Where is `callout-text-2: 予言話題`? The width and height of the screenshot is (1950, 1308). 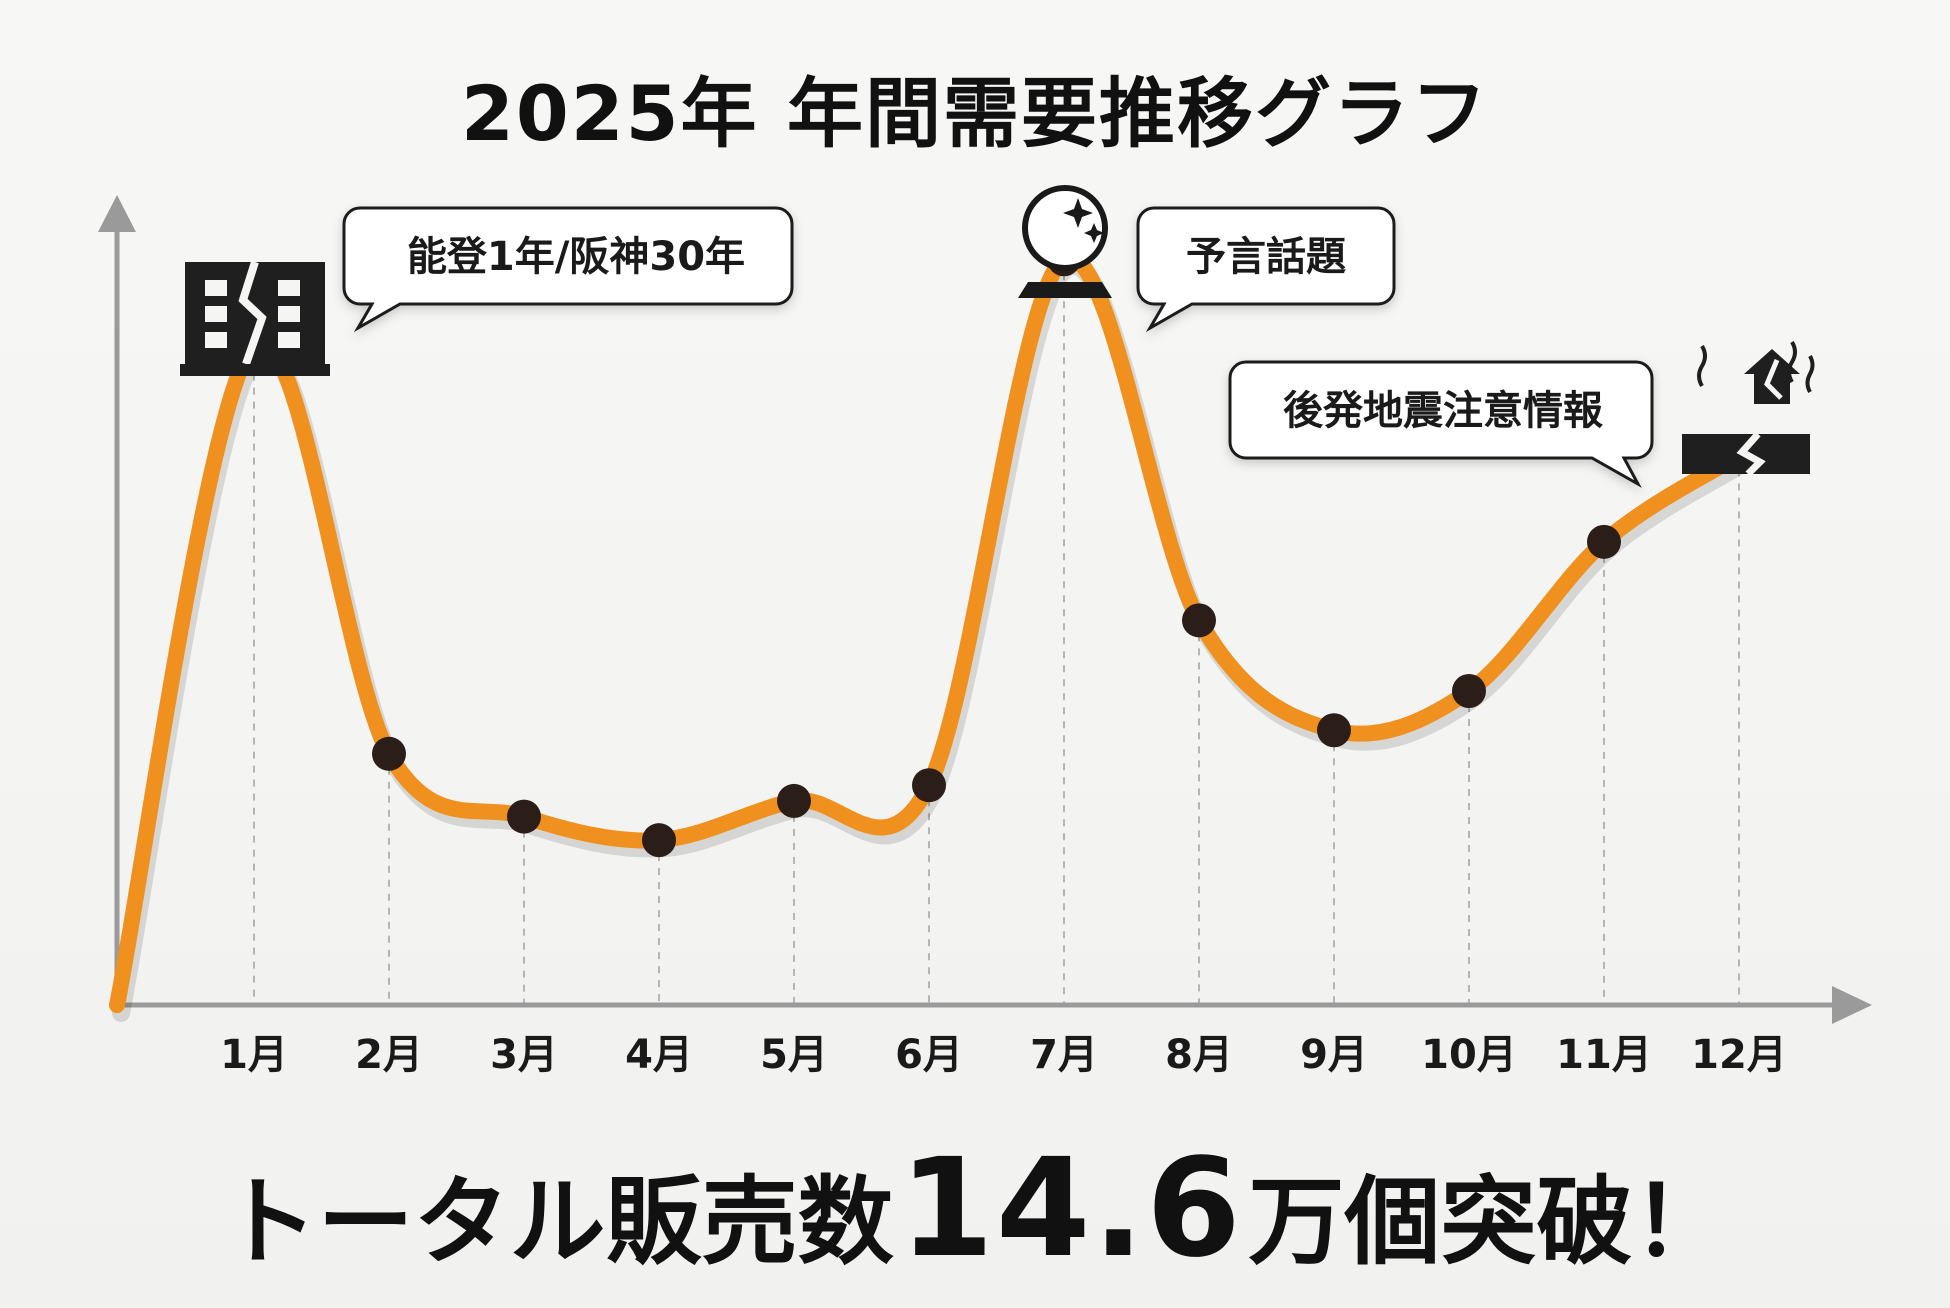 callout-text-2: 予言話題 is located at coordinates (1266, 257).